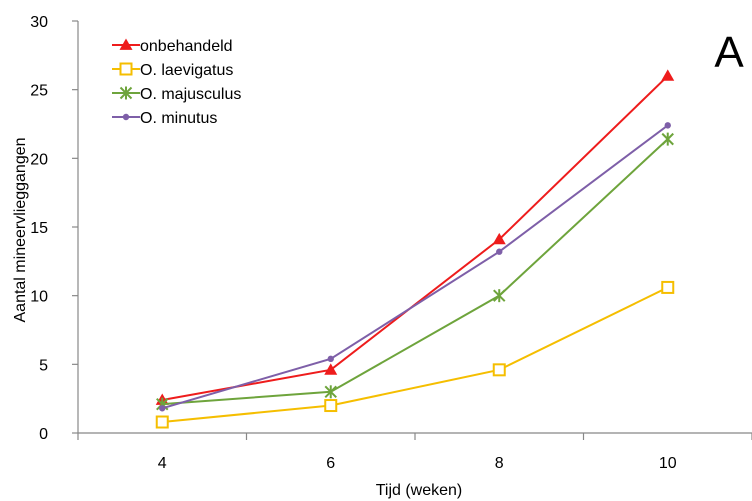  I want to click on x-tick-label: 6, so click(330, 463).